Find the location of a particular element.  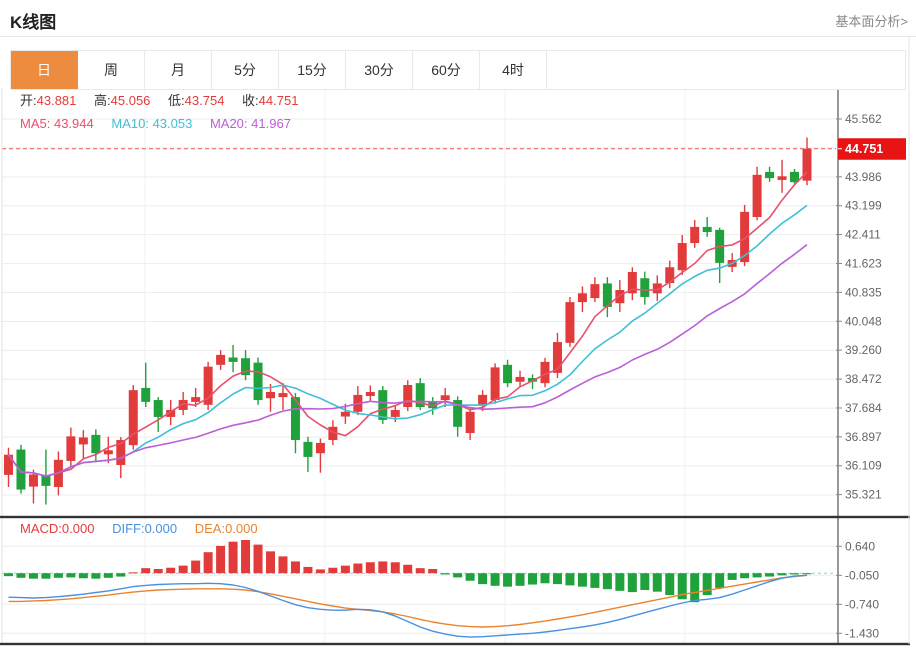

fundamental-analysis-link: 基本面分析> is located at coordinates (871, 21).